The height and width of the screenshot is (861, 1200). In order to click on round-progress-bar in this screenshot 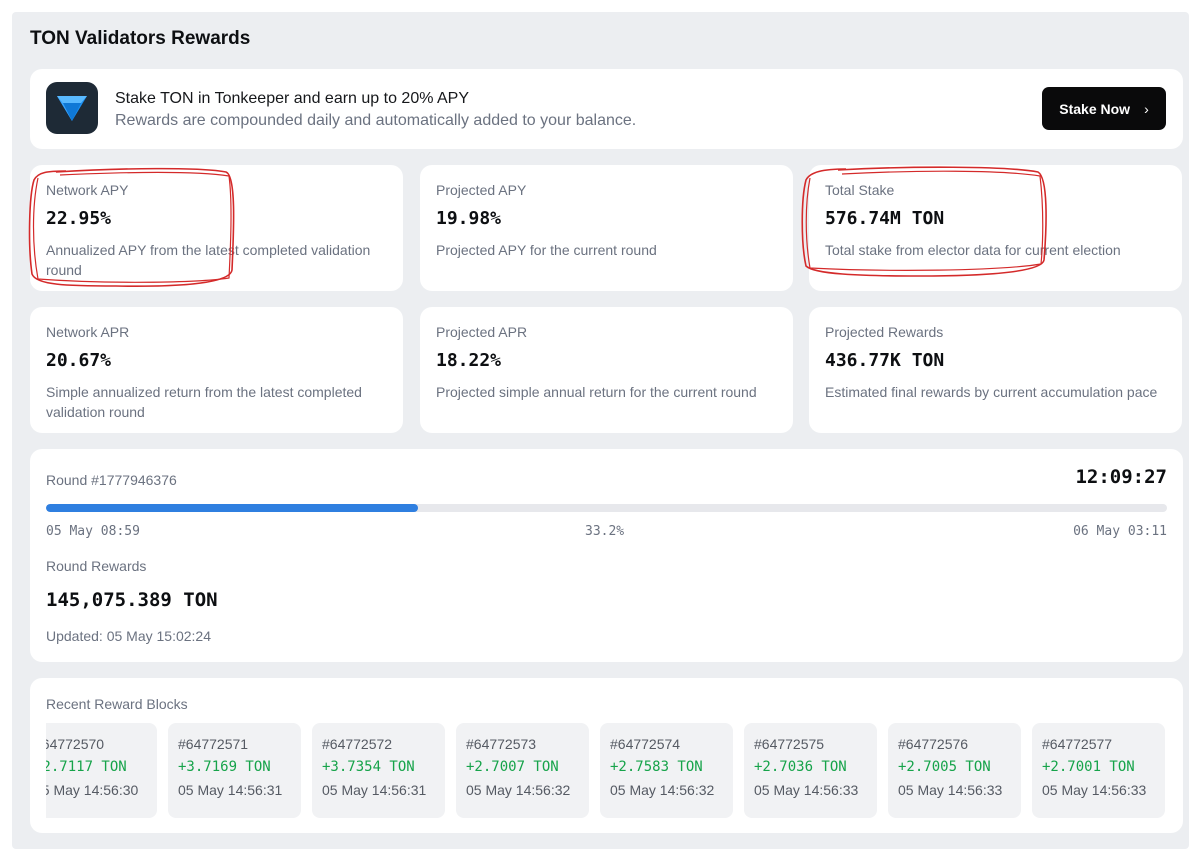, I will do `click(606, 508)`.